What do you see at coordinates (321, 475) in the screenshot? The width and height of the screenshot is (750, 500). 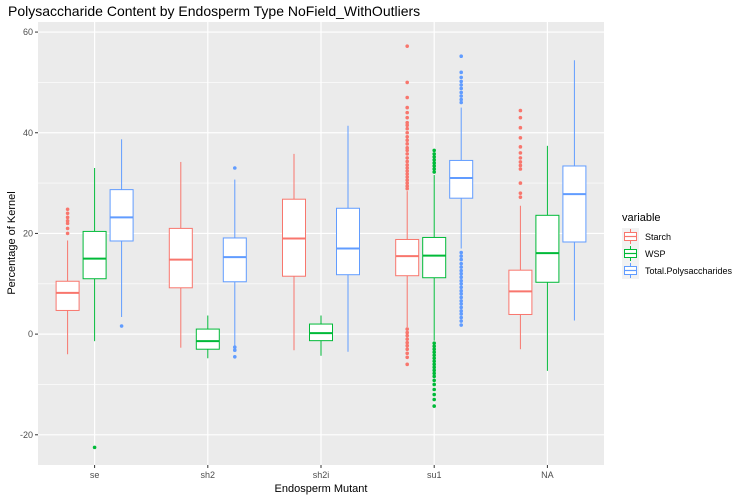 I see `x-tick-label-sh2i: sh2i` at bounding box center [321, 475].